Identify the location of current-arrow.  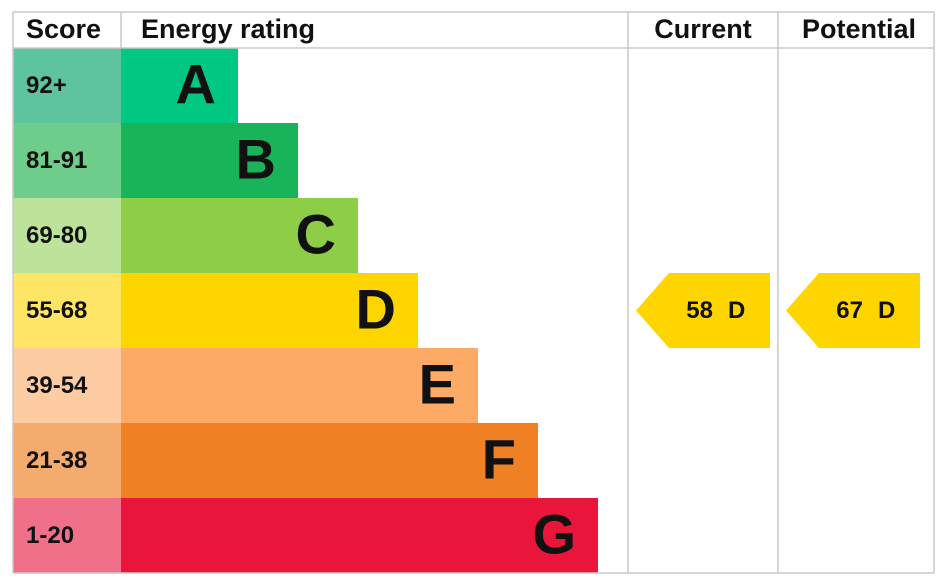
(703, 310).